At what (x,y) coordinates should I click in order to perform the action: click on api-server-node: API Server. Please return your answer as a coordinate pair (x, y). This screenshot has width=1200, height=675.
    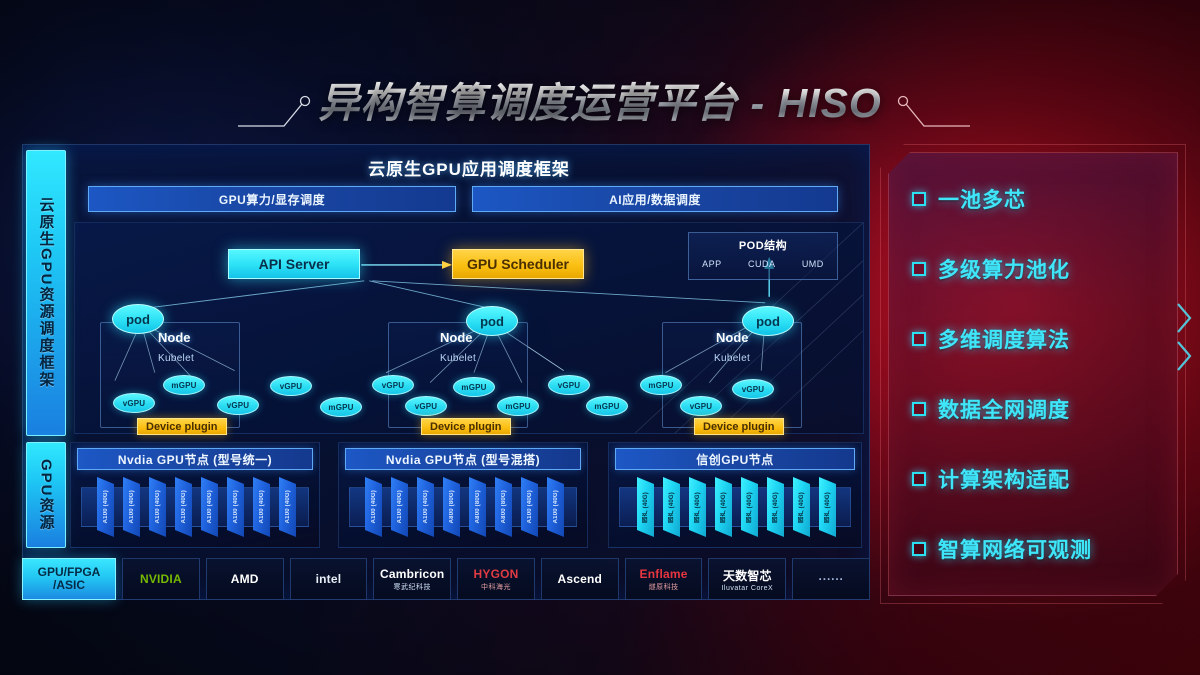
    Looking at the image, I should click on (294, 264).